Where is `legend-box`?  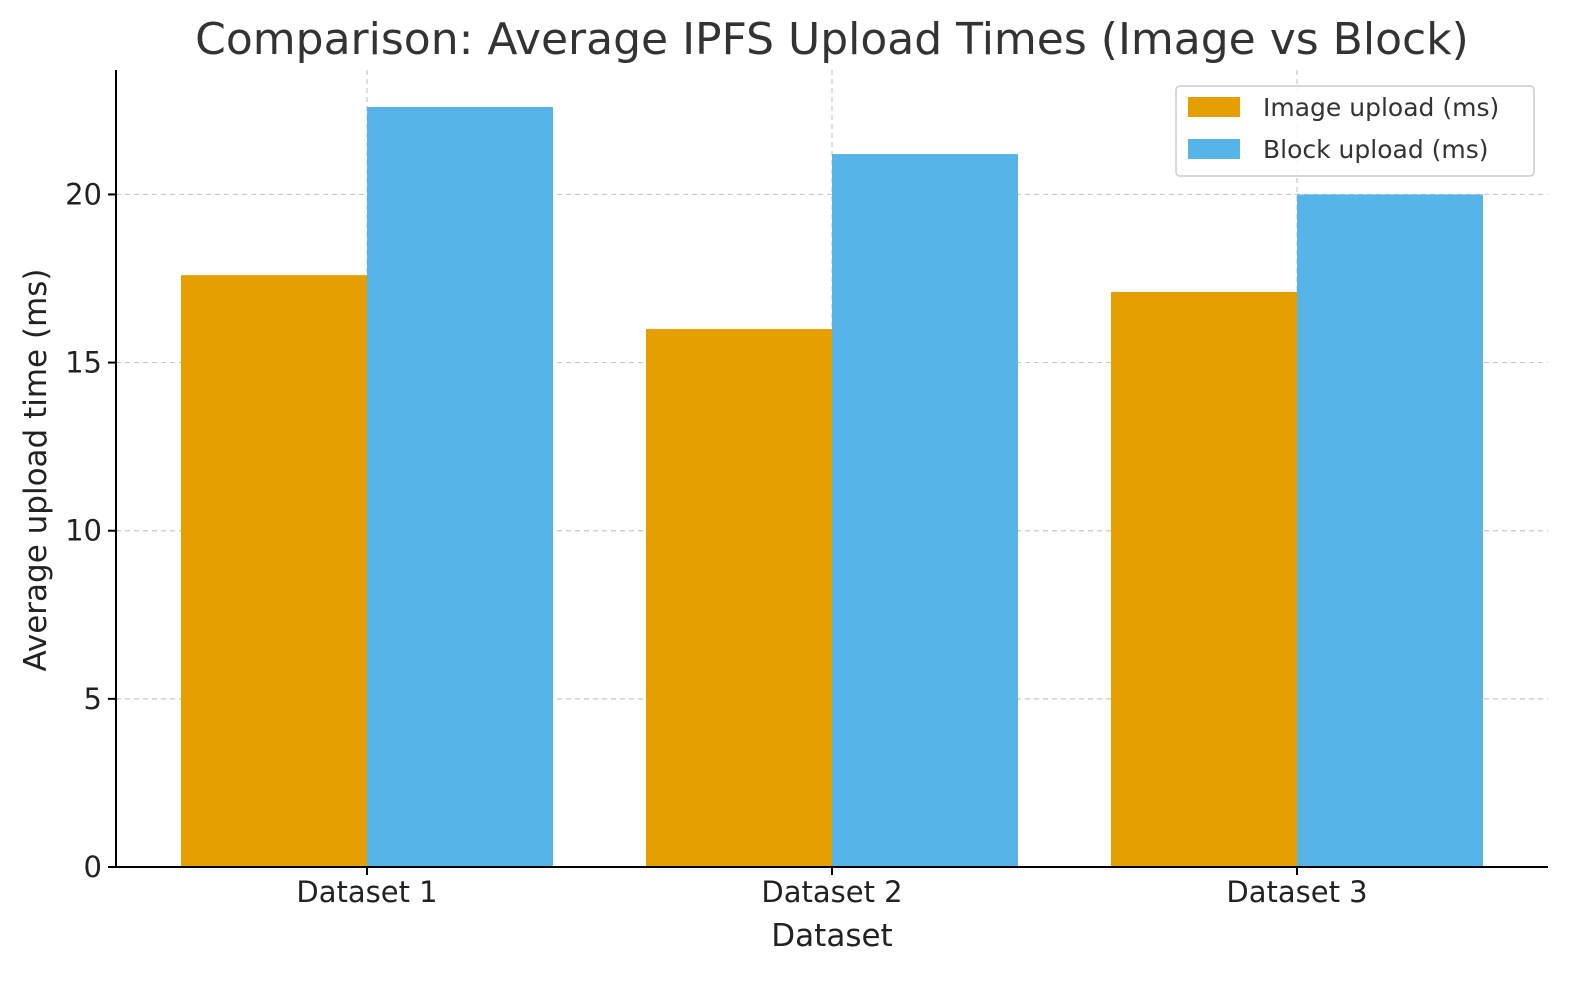
legend-box is located at coordinates (1355, 131).